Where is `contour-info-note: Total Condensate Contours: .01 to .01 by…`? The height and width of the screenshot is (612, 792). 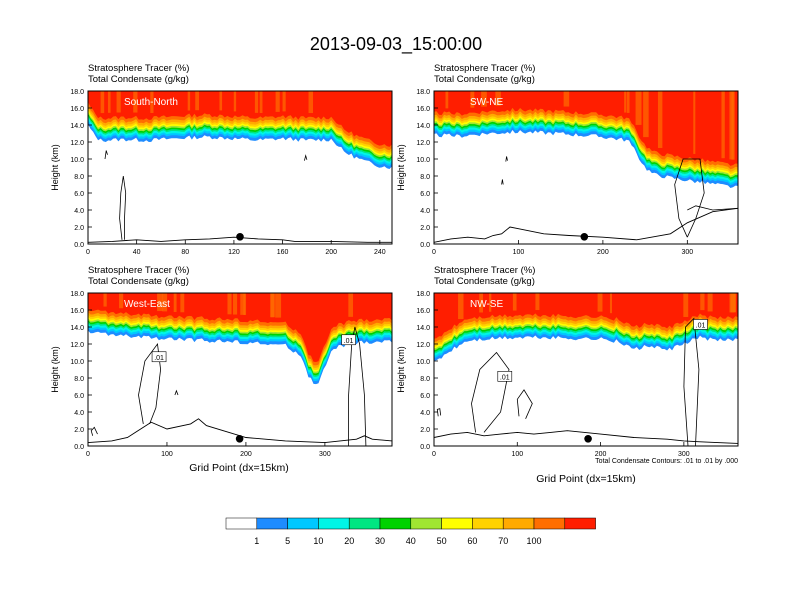
contour-info-note: Total Condensate Contours: .01 to .01 by… is located at coordinates (666, 461).